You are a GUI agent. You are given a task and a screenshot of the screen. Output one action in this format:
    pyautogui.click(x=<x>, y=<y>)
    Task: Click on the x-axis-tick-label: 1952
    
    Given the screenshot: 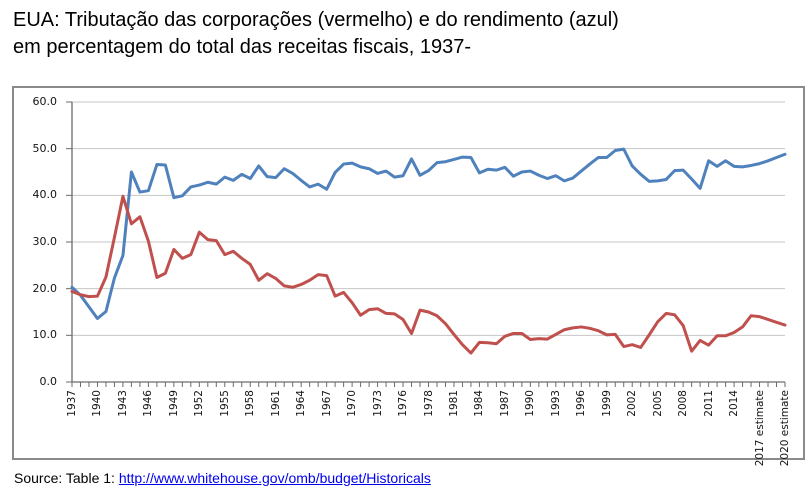 What is the action you would take?
    pyautogui.click(x=199, y=403)
    